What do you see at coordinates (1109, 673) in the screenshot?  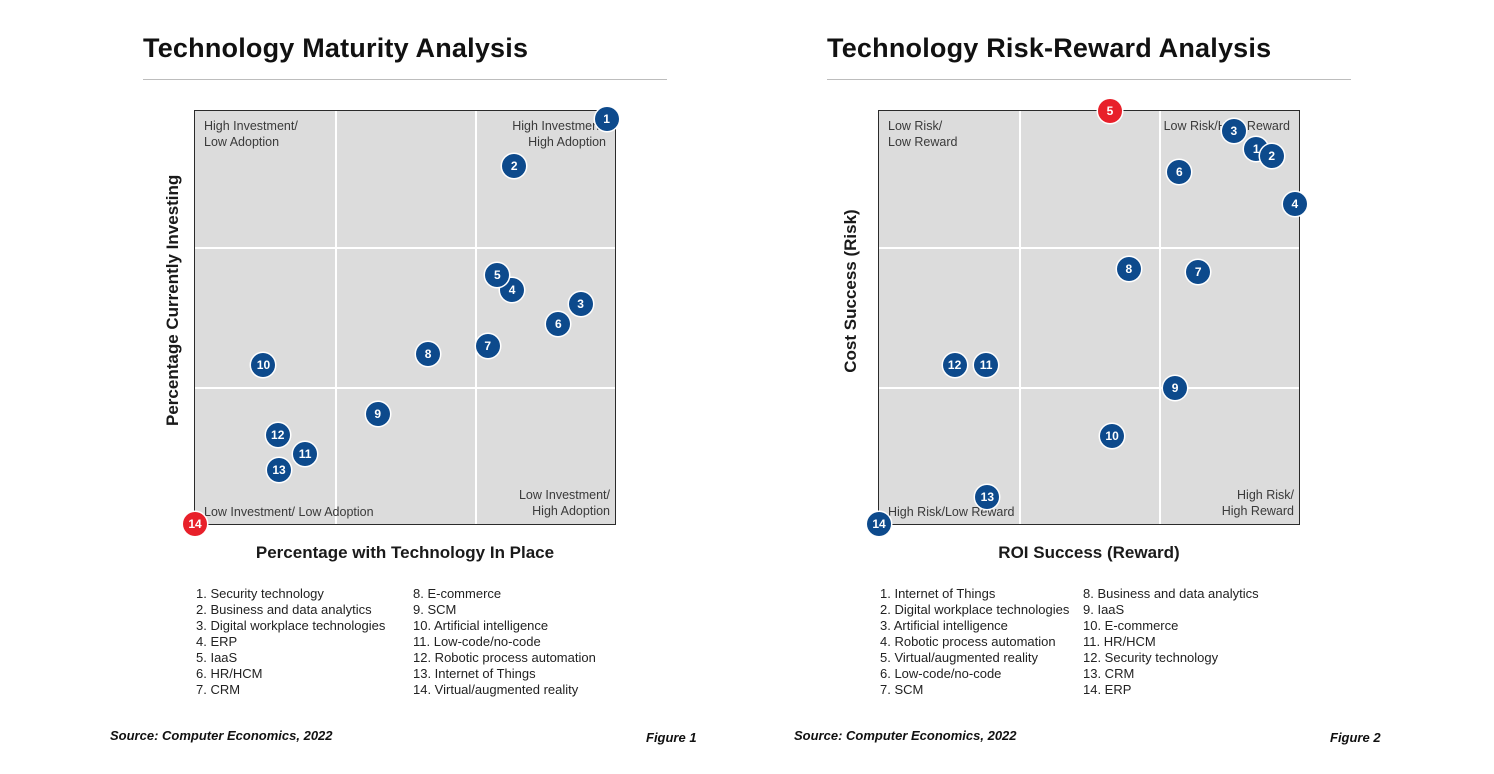 I see `legend-item: 13. CRM` at bounding box center [1109, 673].